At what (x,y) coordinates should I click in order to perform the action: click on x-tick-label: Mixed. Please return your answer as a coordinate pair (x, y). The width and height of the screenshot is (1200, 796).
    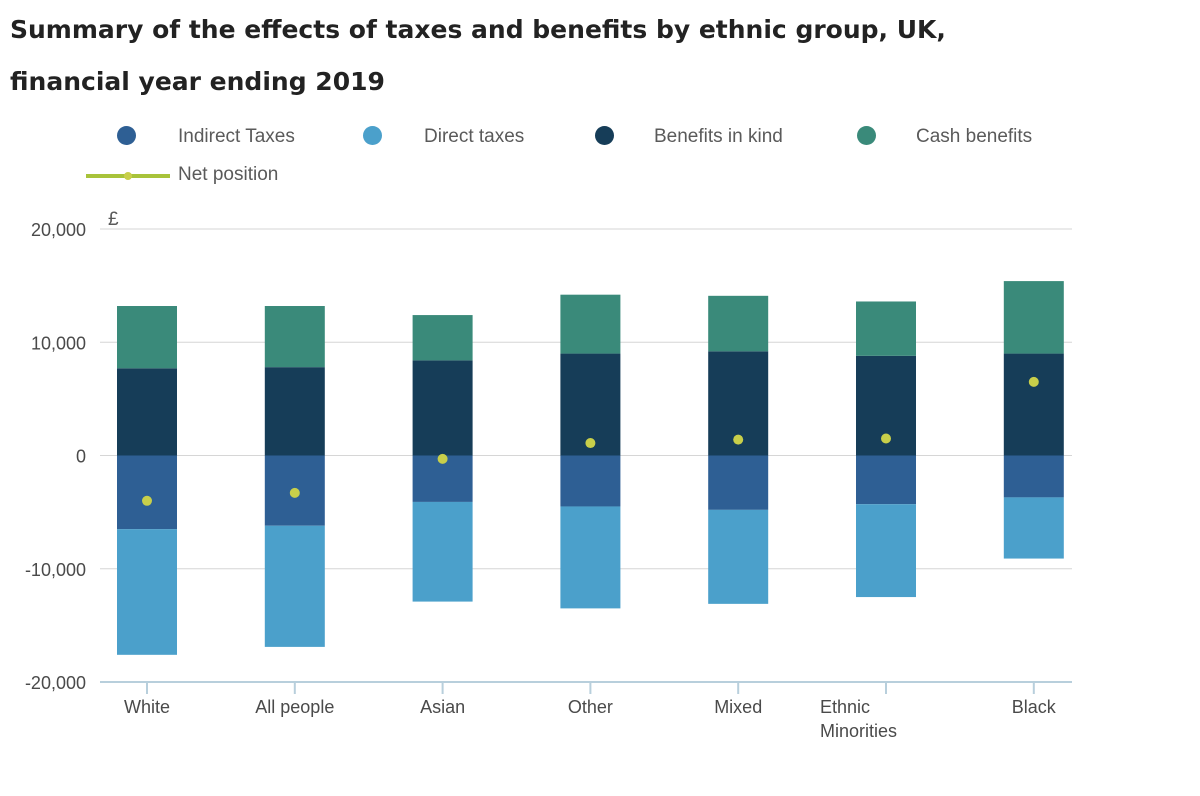
    Looking at the image, I should click on (738, 707).